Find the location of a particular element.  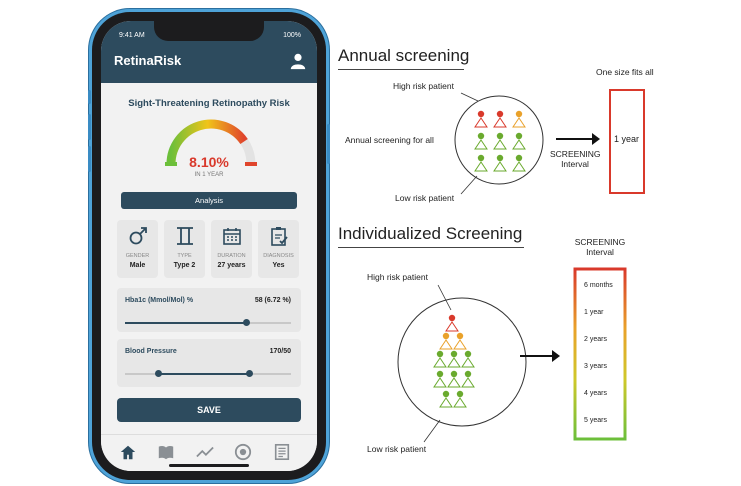

individual-high-risk-label: High risk patient is located at coordinates (397, 277).